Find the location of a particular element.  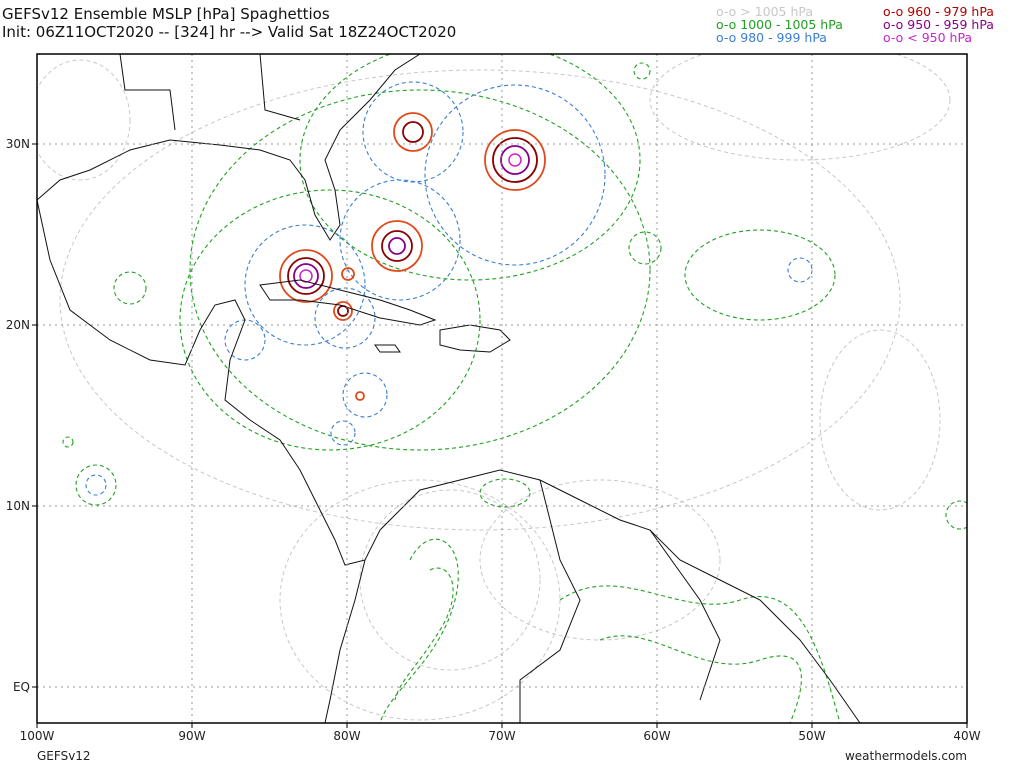

lon-label: 50W is located at coordinates (811, 736).